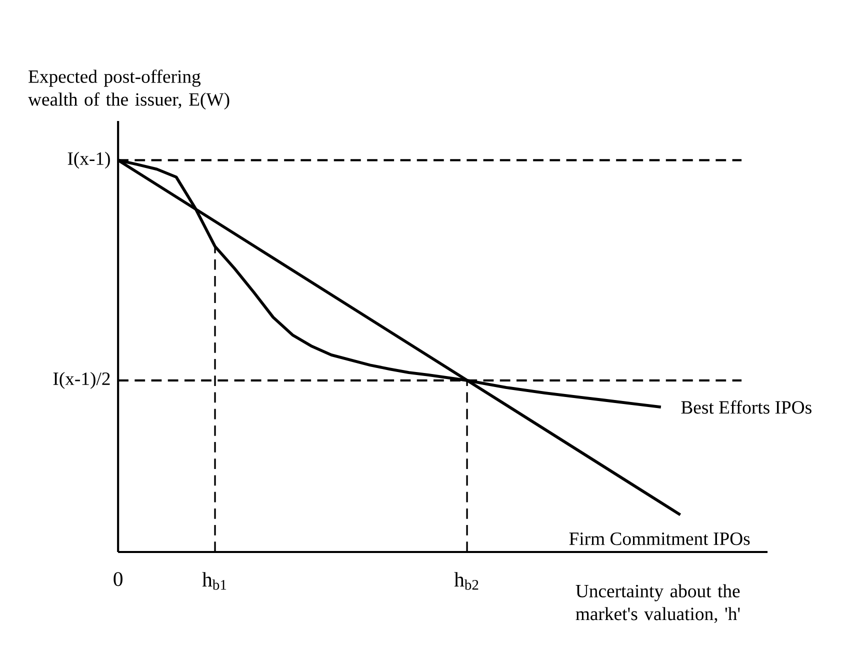  What do you see at coordinates (658, 603) in the screenshot?
I see `x-axis-title: Uncertainty about the market's valuation, 'h'` at bounding box center [658, 603].